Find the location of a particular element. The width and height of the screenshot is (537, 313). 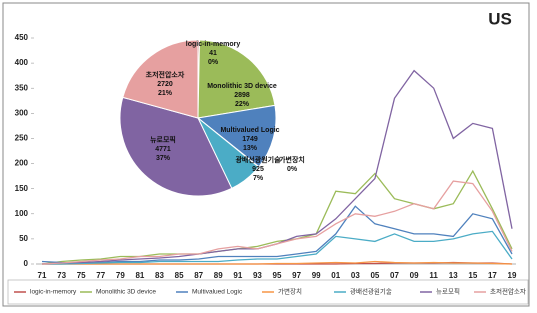

x-tick-label: 85 is located at coordinates (179, 275).